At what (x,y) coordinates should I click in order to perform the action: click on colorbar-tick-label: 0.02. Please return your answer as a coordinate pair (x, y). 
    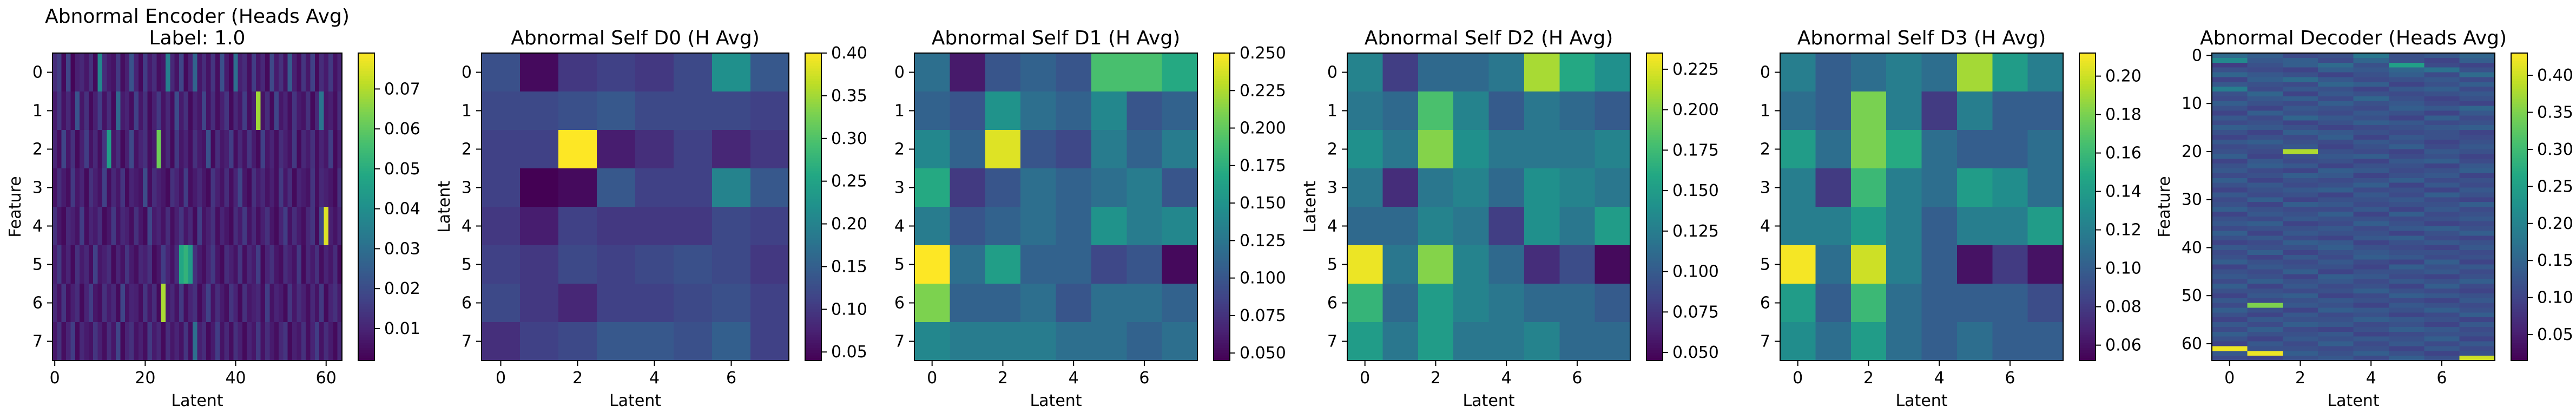
    Looking at the image, I should click on (402, 289).